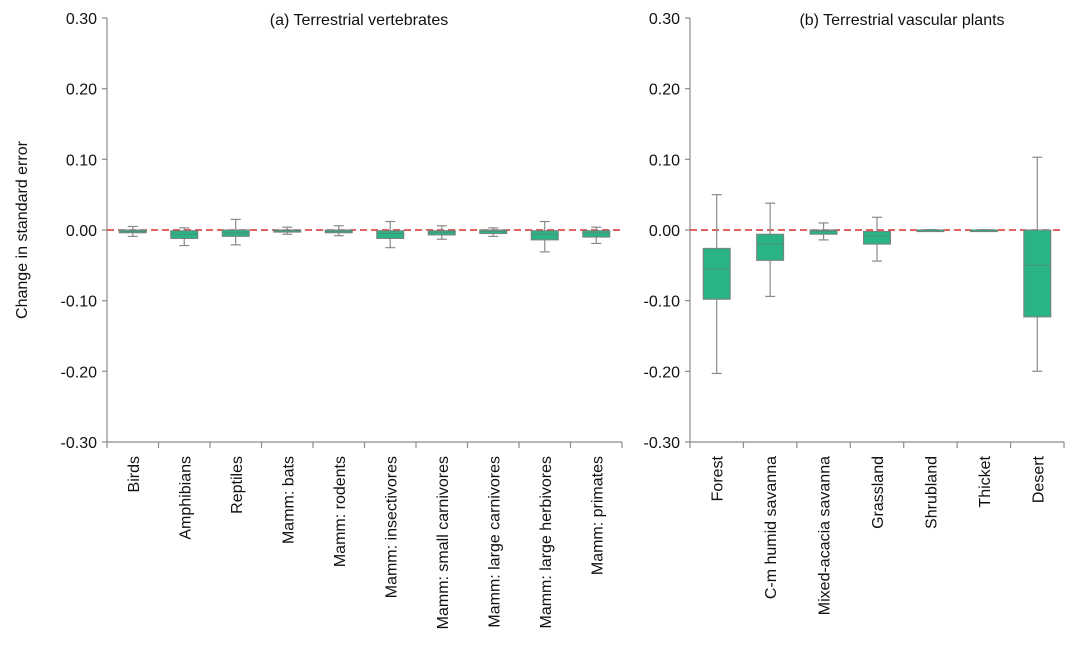 This screenshot has width=1072, height=669. Describe the element at coordinates (185, 498) in the screenshot. I see `category-label: Amphibians` at that location.